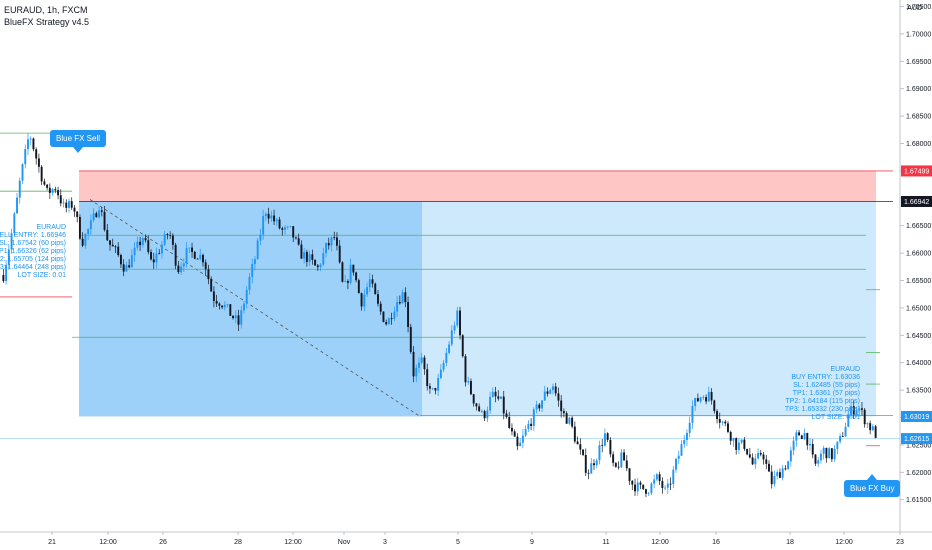 The width and height of the screenshot is (932, 550). I want to click on sell-signal-tag: Blue FX Sell, so click(78, 141).